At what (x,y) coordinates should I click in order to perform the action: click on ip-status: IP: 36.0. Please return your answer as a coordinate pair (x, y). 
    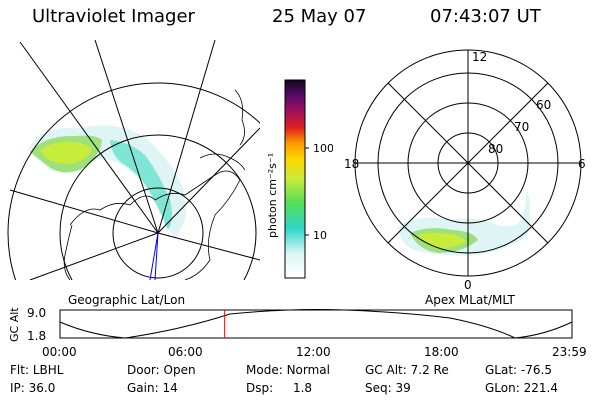
    Looking at the image, I should click on (32, 388).